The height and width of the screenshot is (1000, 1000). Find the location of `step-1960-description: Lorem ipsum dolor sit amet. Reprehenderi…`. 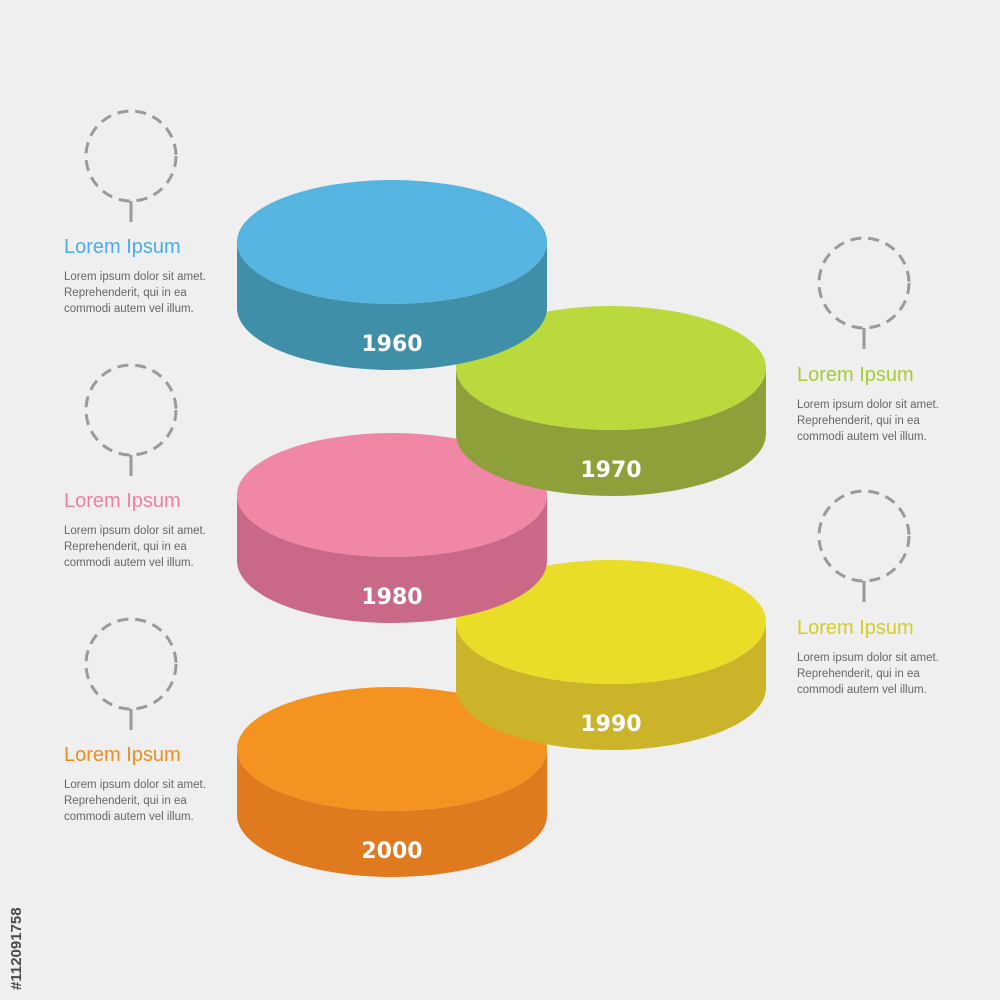

step-1960-description: Lorem ipsum dolor sit amet. Reprehenderi… is located at coordinates (164, 293).